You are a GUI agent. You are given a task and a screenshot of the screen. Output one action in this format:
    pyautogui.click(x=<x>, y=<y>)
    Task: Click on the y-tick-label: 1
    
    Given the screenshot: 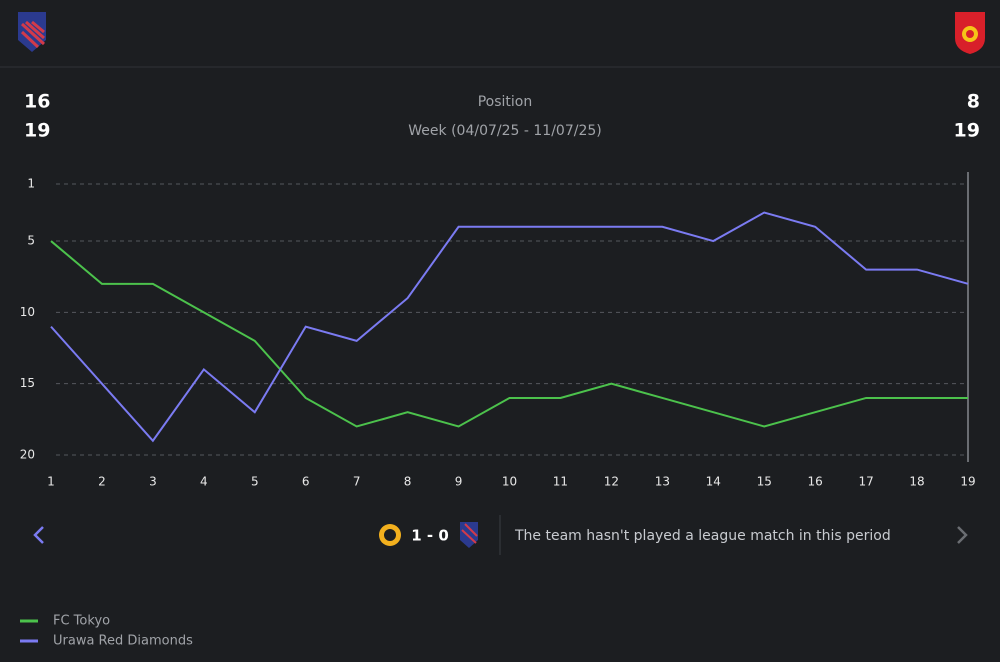 What is the action you would take?
    pyautogui.click(x=31, y=184)
    